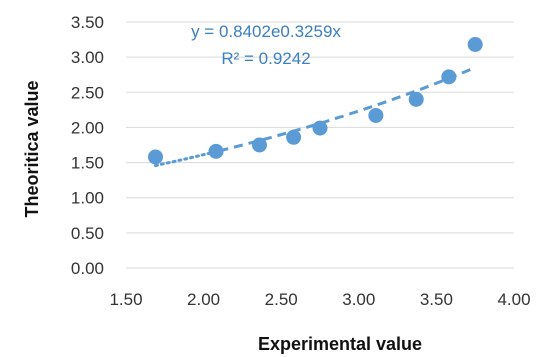 The height and width of the screenshot is (357, 546). Describe the element at coordinates (125, 299) in the screenshot. I see `x-tick-label-0: 1.50` at that location.